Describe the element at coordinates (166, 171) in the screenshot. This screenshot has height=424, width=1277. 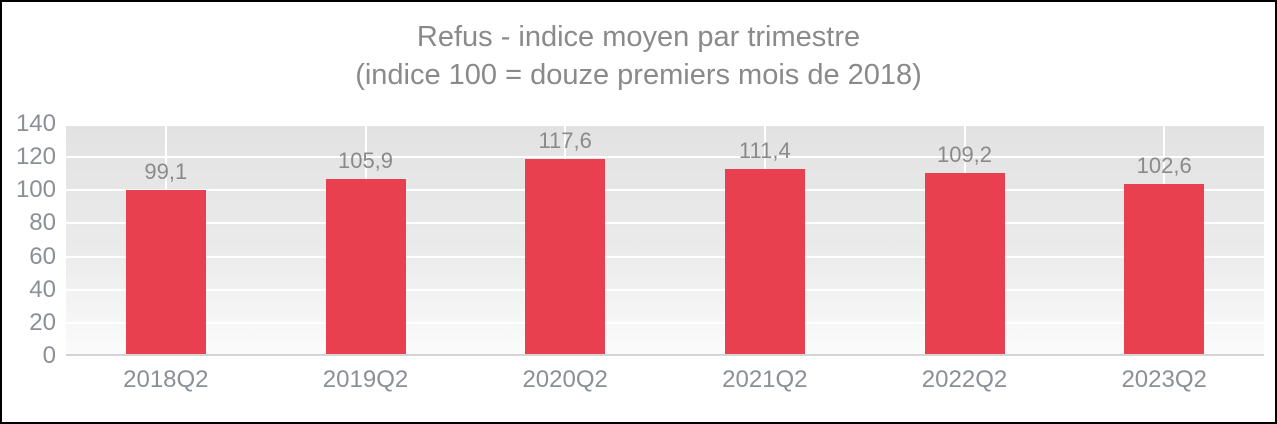
I see `bar-value-label: 99,1` at that location.